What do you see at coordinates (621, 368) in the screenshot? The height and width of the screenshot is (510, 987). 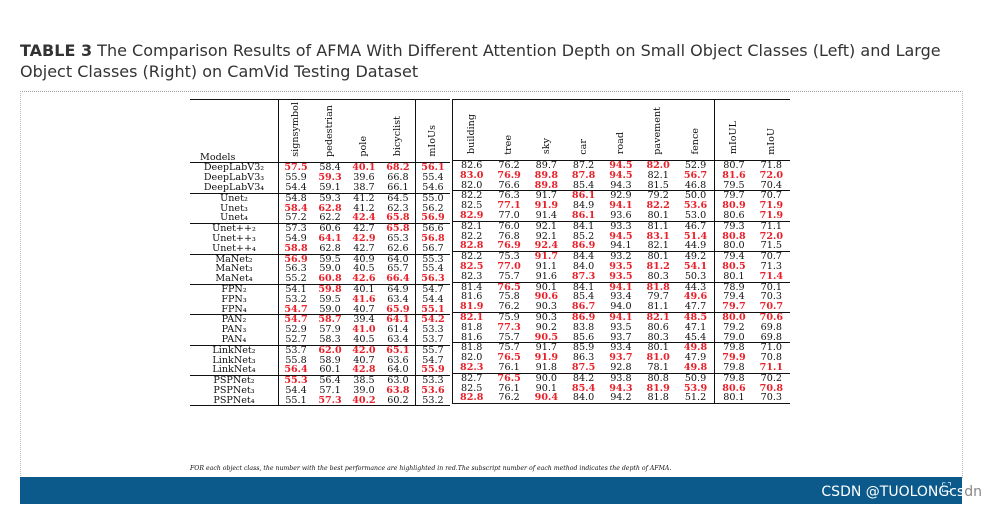 I see `table-cell: 92.8` at bounding box center [621, 368].